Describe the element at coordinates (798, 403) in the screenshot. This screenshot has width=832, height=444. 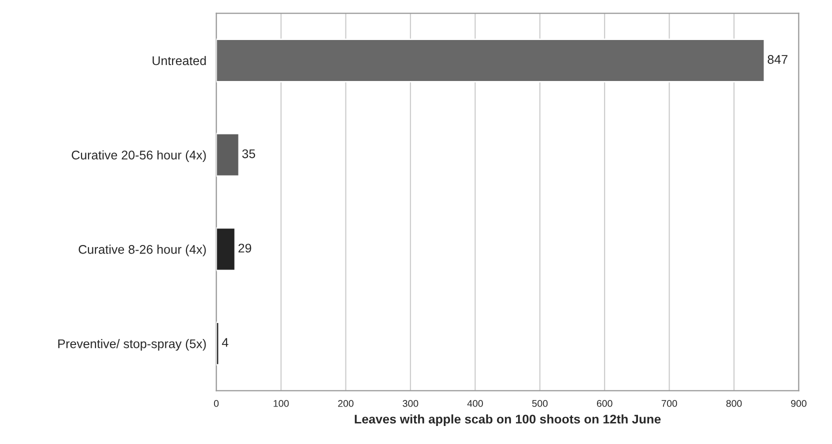
I see `x-tick-label: 900` at that location.